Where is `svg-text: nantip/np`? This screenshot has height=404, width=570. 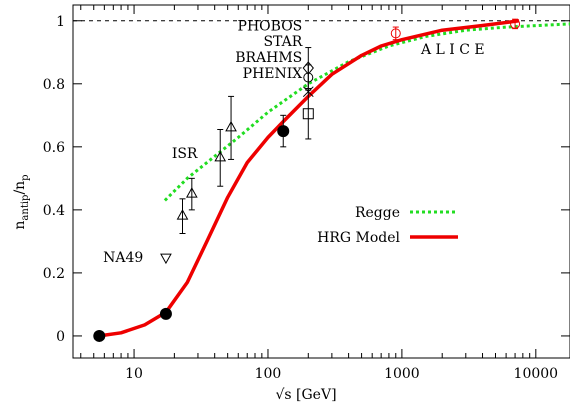
svg-text: nantip/np is located at coordinates (21, 201).